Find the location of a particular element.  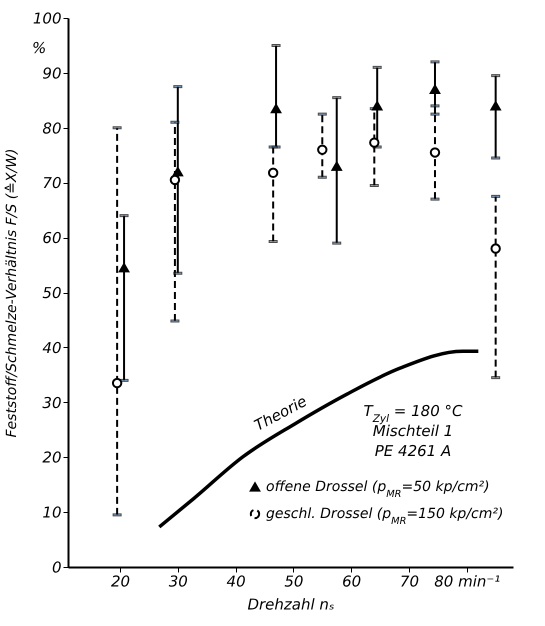

y-tick-label: 40 is located at coordinates (52, 347).